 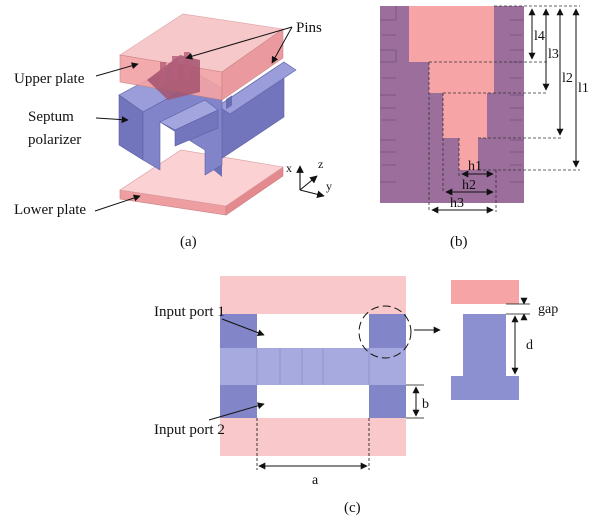 I want to click on dim-b: b, so click(x=425, y=404).